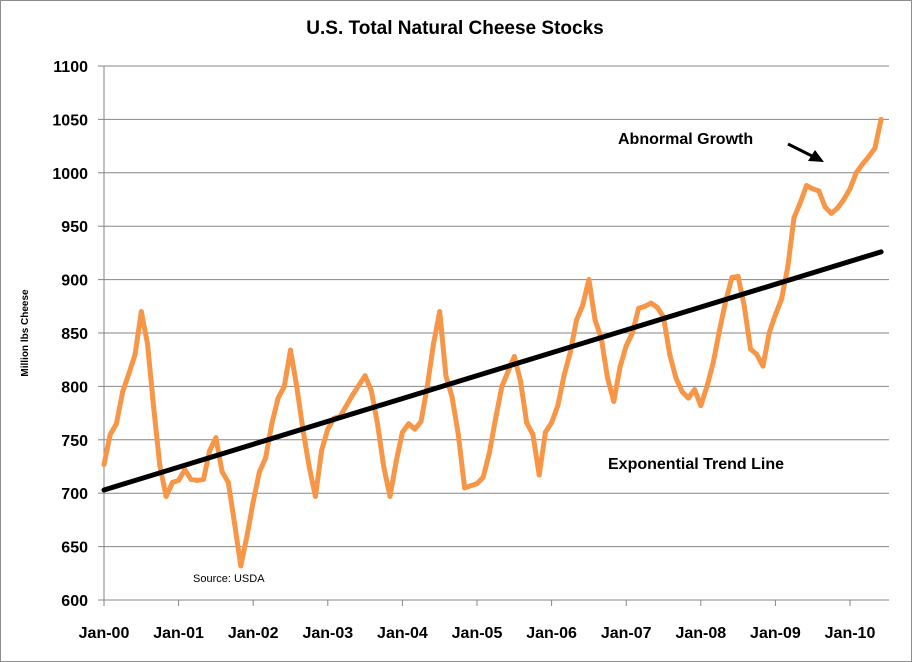 The height and width of the screenshot is (662, 912). Describe the element at coordinates (802, 151) in the screenshot. I see `arrow-shaft` at that location.